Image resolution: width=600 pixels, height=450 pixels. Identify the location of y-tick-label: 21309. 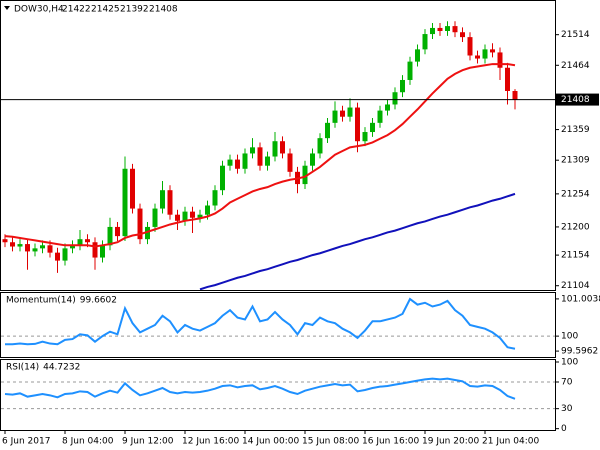
(575, 161).